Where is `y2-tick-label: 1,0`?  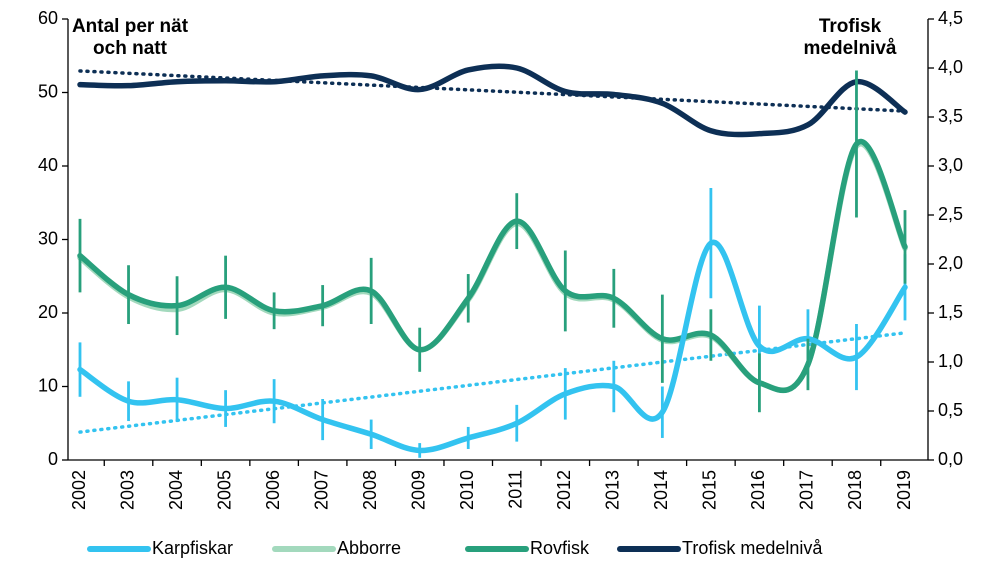
y2-tick-label: 1,0 is located at coordinates (950, 361).